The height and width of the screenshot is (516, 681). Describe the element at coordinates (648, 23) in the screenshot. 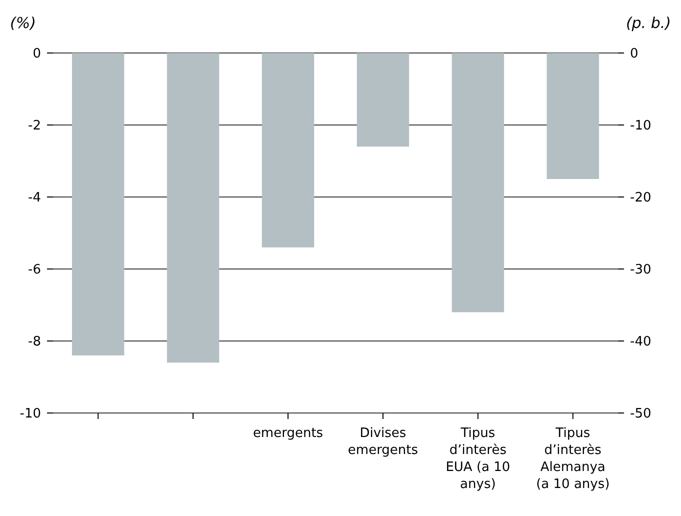

I see `y2-axis-title: (p. b.)` at that location.